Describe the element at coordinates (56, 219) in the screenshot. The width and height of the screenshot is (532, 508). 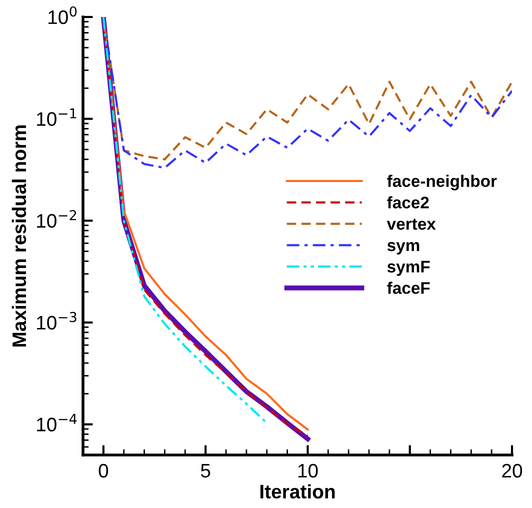
I see `y-tick-label: 10$^{−2}$` at that location.